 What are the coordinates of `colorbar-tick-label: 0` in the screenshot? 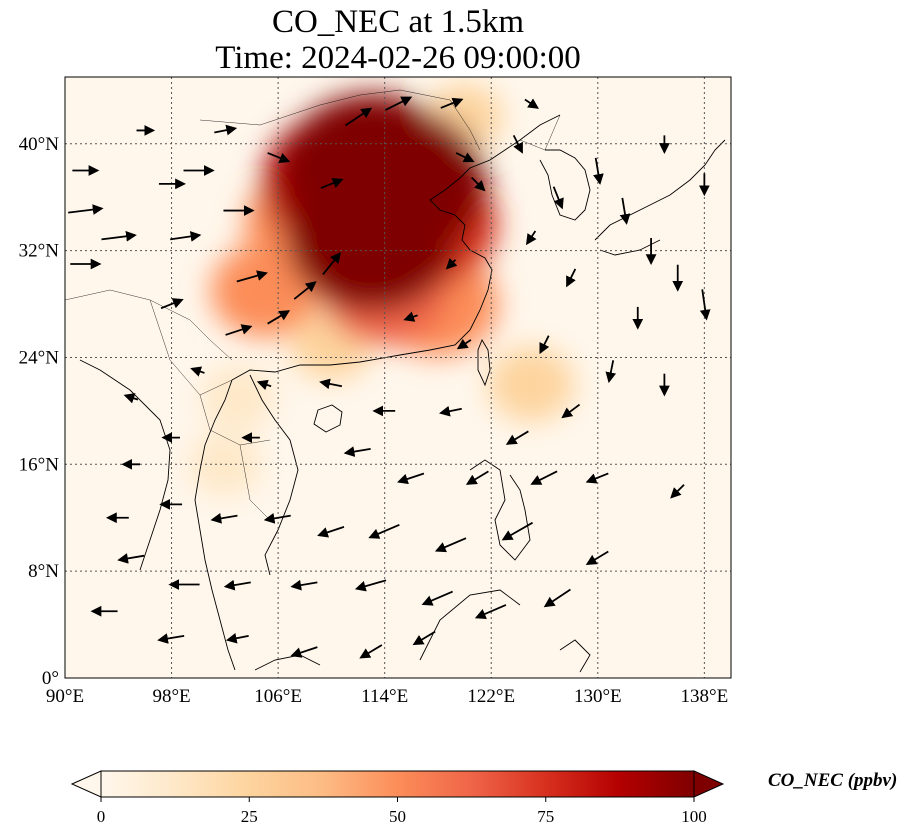 It's located at (101, 816).